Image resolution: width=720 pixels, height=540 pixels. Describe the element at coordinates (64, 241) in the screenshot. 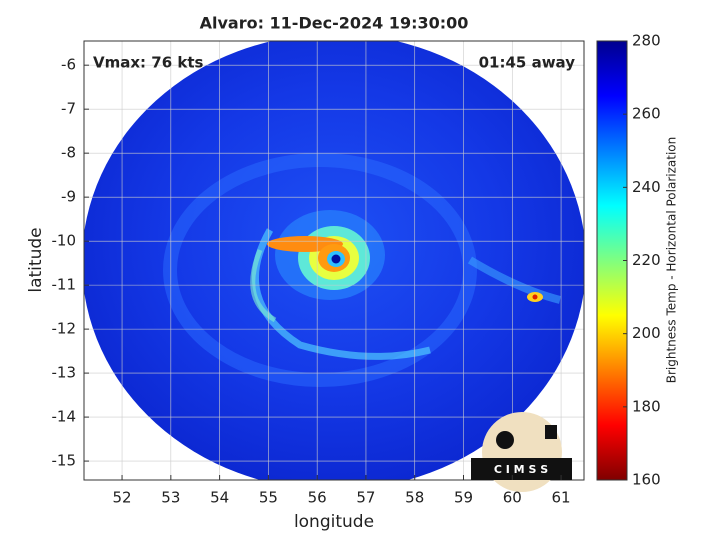

I see `y-tick-label: -10` at that location.